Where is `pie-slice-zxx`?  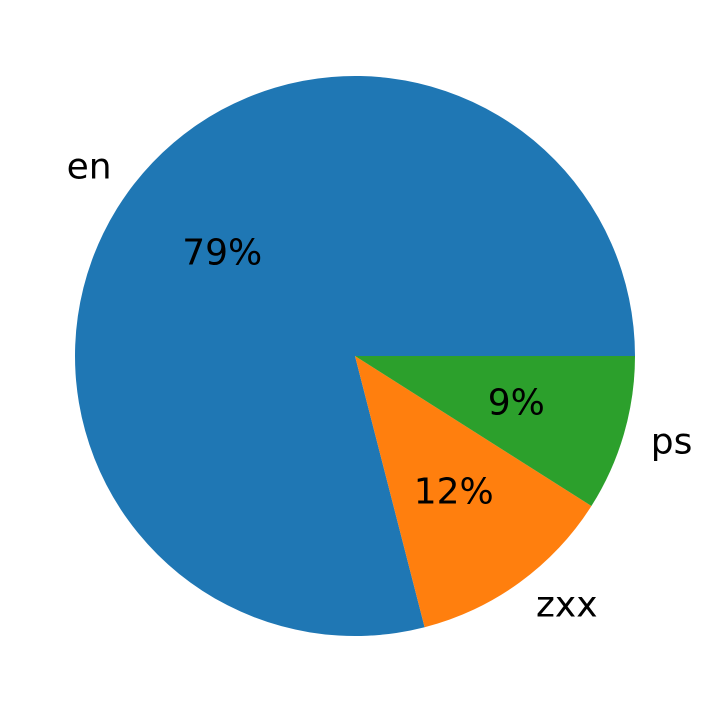
pie-slice-zxx is located at coordinates (473, 492).